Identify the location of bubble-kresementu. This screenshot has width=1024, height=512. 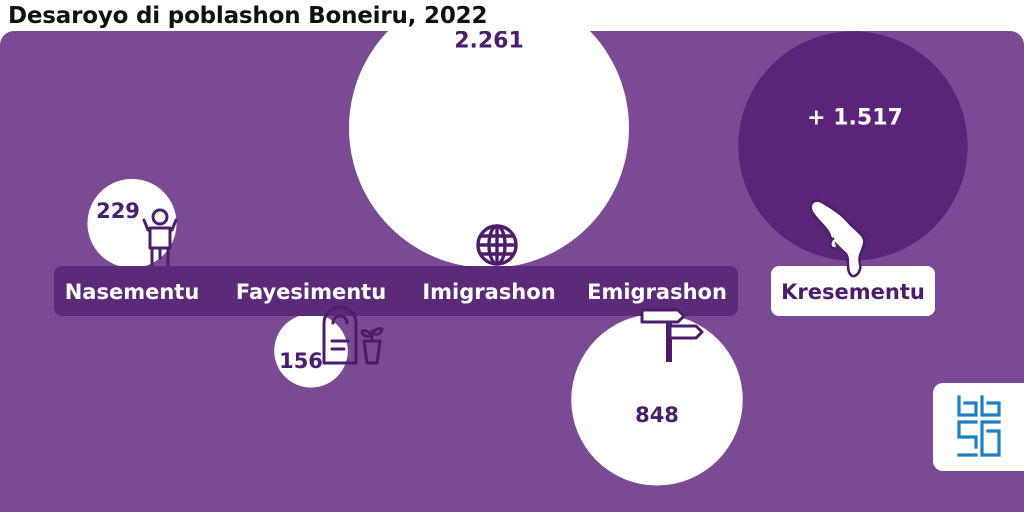
(853, 146).